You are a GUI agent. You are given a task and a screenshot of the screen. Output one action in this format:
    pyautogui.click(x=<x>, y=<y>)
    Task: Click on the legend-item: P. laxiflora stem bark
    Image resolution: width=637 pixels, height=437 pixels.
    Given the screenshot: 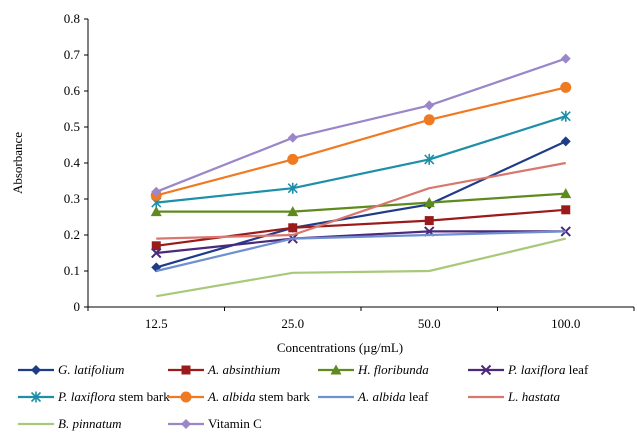 What is the action you would take?
    pyautogui.click(x=94, y=396)
    